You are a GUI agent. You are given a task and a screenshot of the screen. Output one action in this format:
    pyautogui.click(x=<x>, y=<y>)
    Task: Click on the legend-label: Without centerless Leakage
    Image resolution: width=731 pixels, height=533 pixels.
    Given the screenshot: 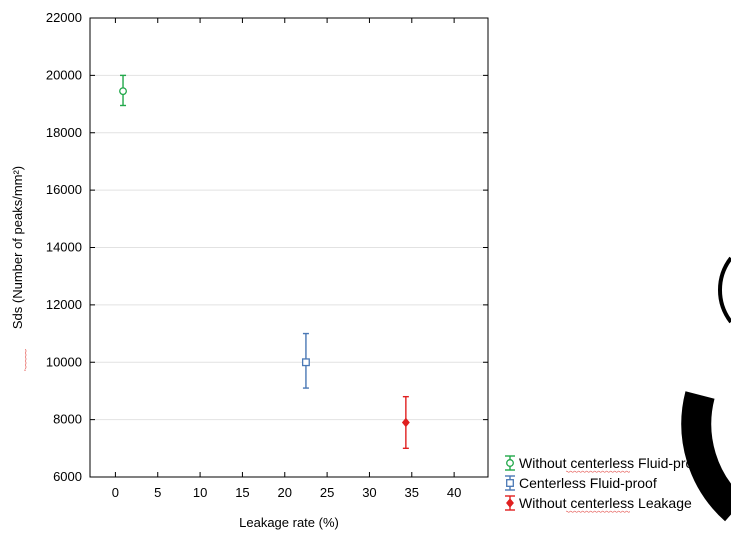 What is the action you would take?
    pyautogui.click(x=605, y=503)
    